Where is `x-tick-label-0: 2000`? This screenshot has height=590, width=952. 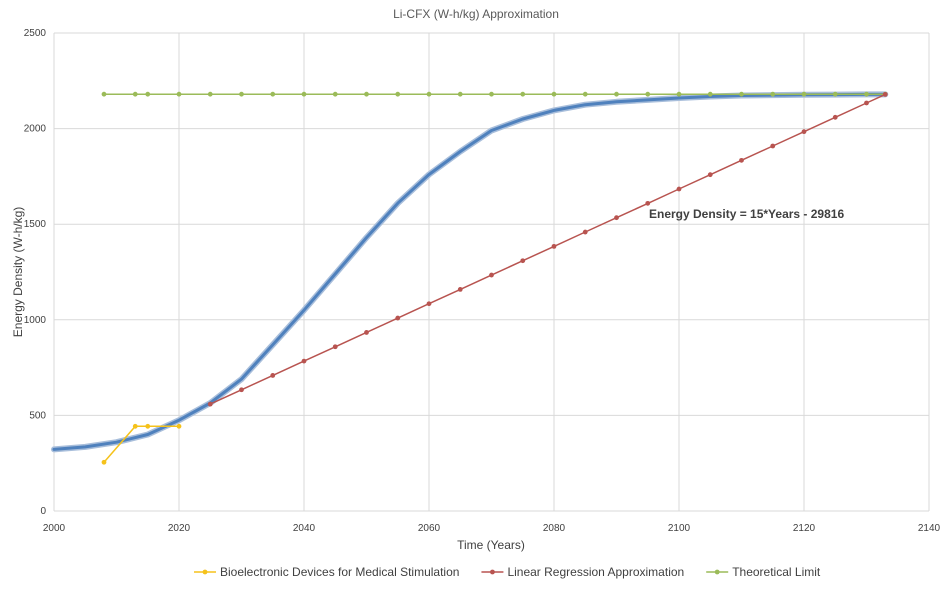
x-tick-label-0: 2000 is located at coordinates (54, 528).